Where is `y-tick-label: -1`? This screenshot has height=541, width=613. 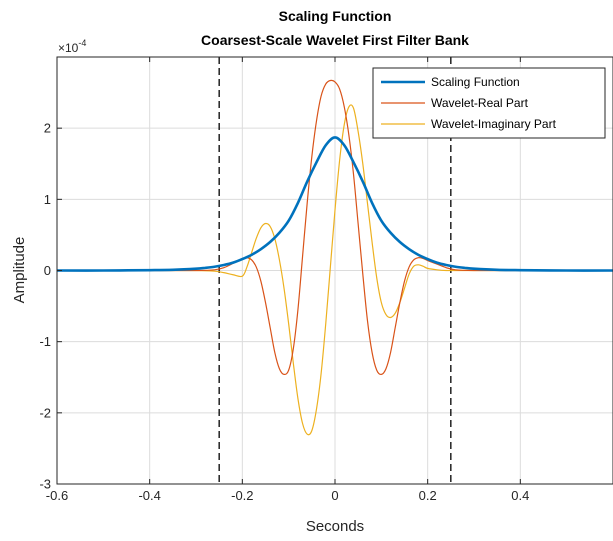
y-tick-label: -1 is located at coordinates (45, 341).